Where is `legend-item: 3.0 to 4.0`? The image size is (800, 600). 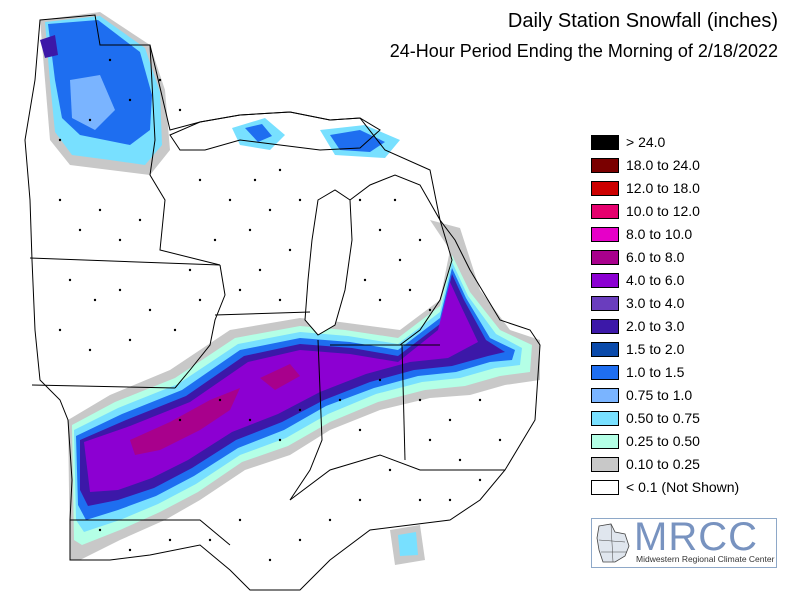
legend-item: 3.0 to 4.0 is located at coordinates (685, 304).